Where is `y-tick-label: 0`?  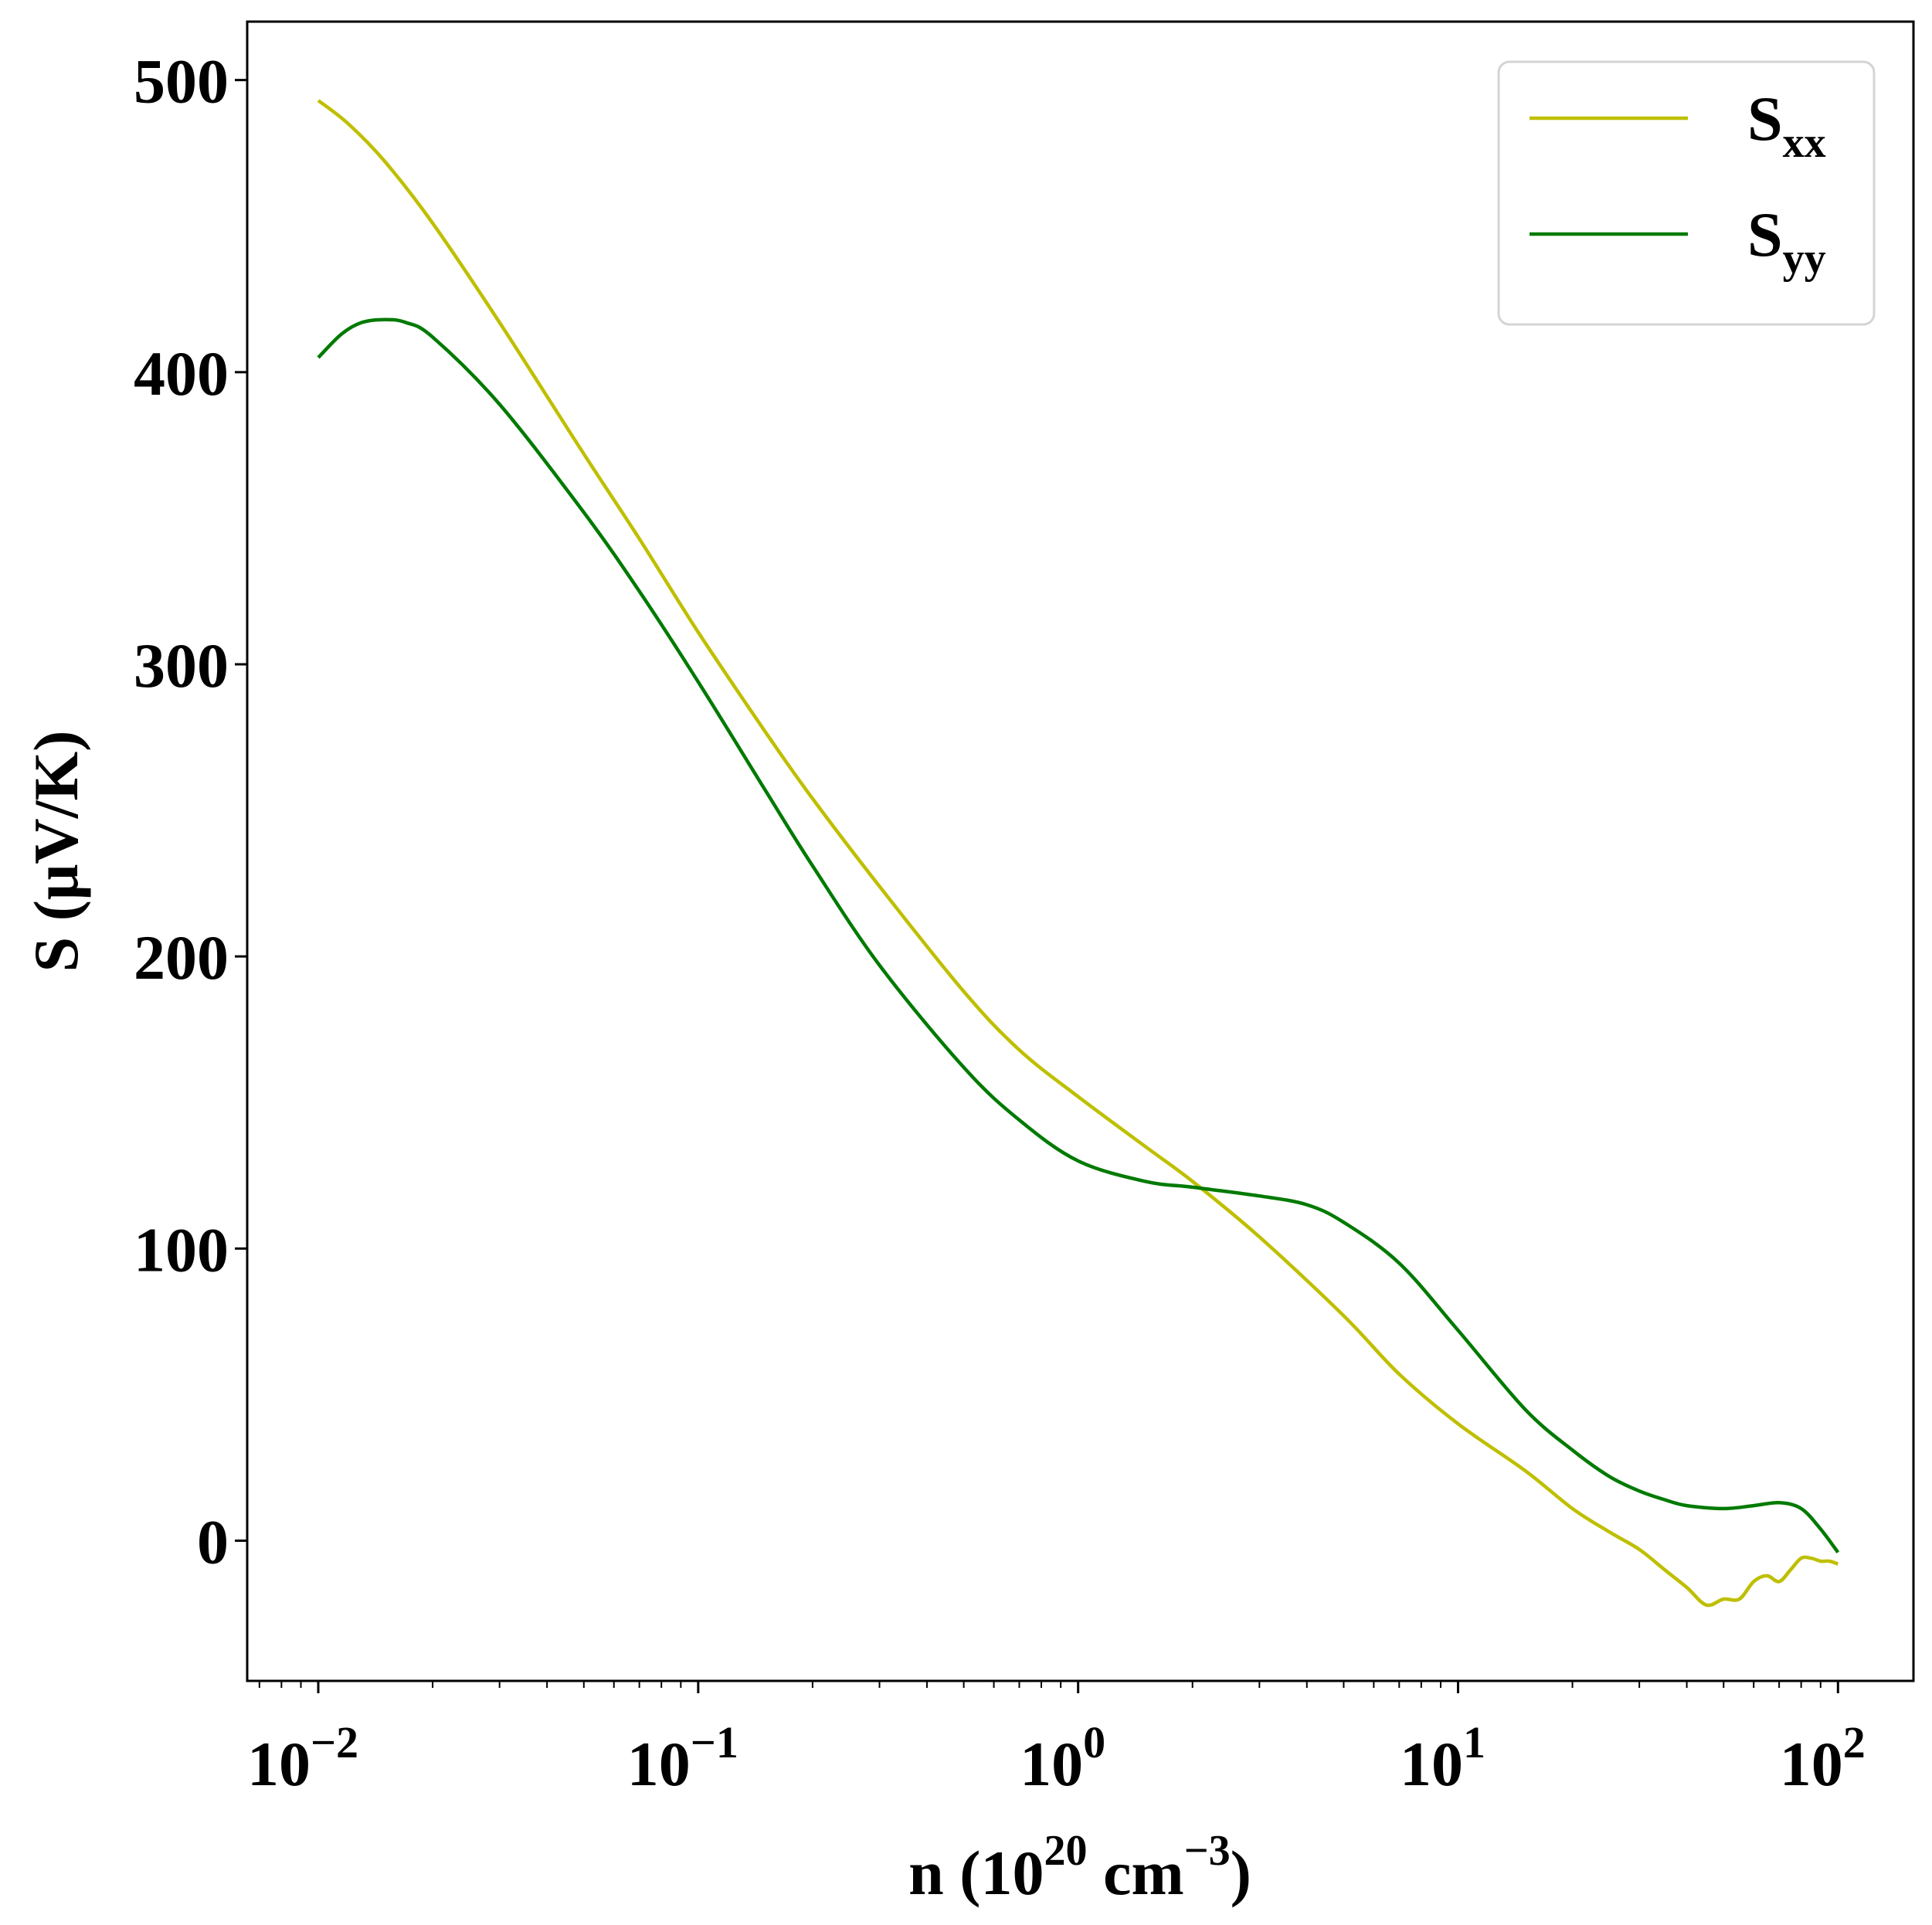
y-tick-label: 0 is located at coordinates (213, 1541).